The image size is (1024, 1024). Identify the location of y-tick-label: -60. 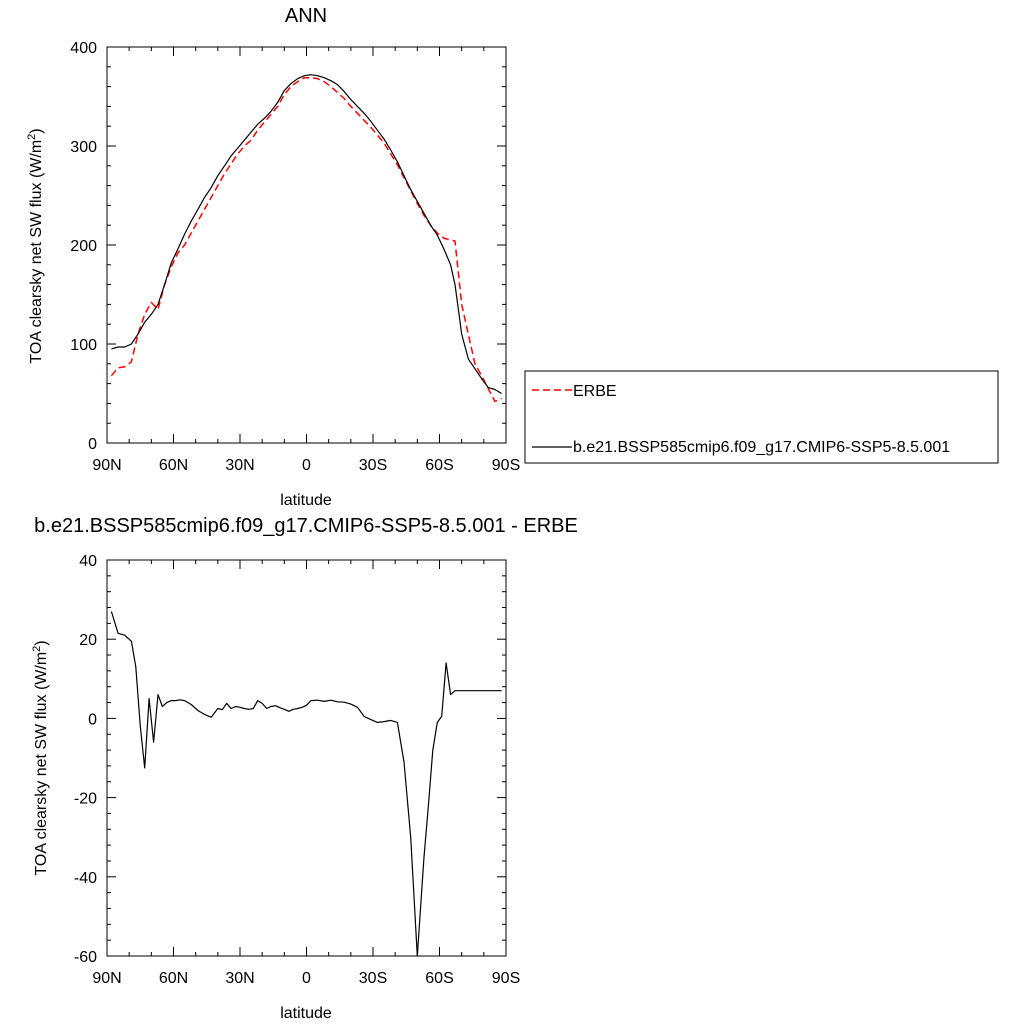
(85, 957).